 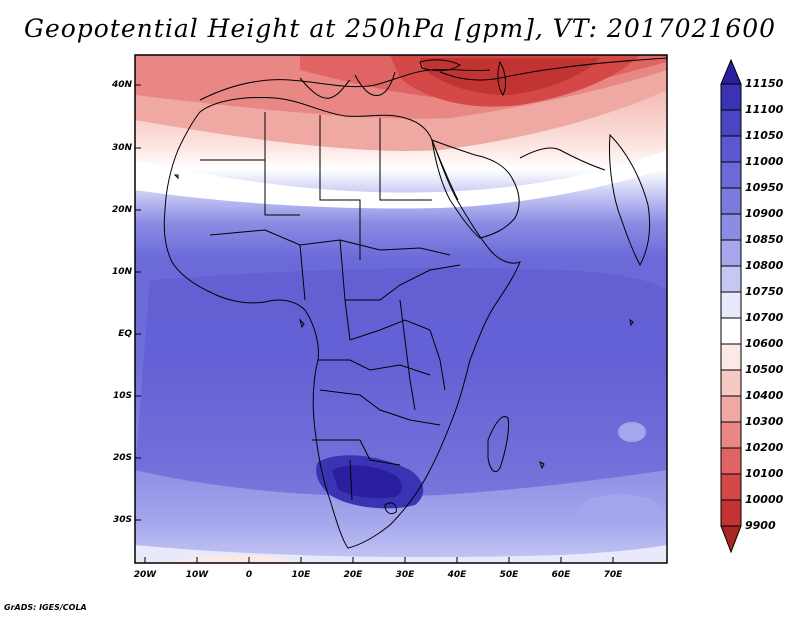 What do you see at coordinates (561, 575) in the screenshot?
I see `lon-label: 60E` at bounding box center [561, 575].